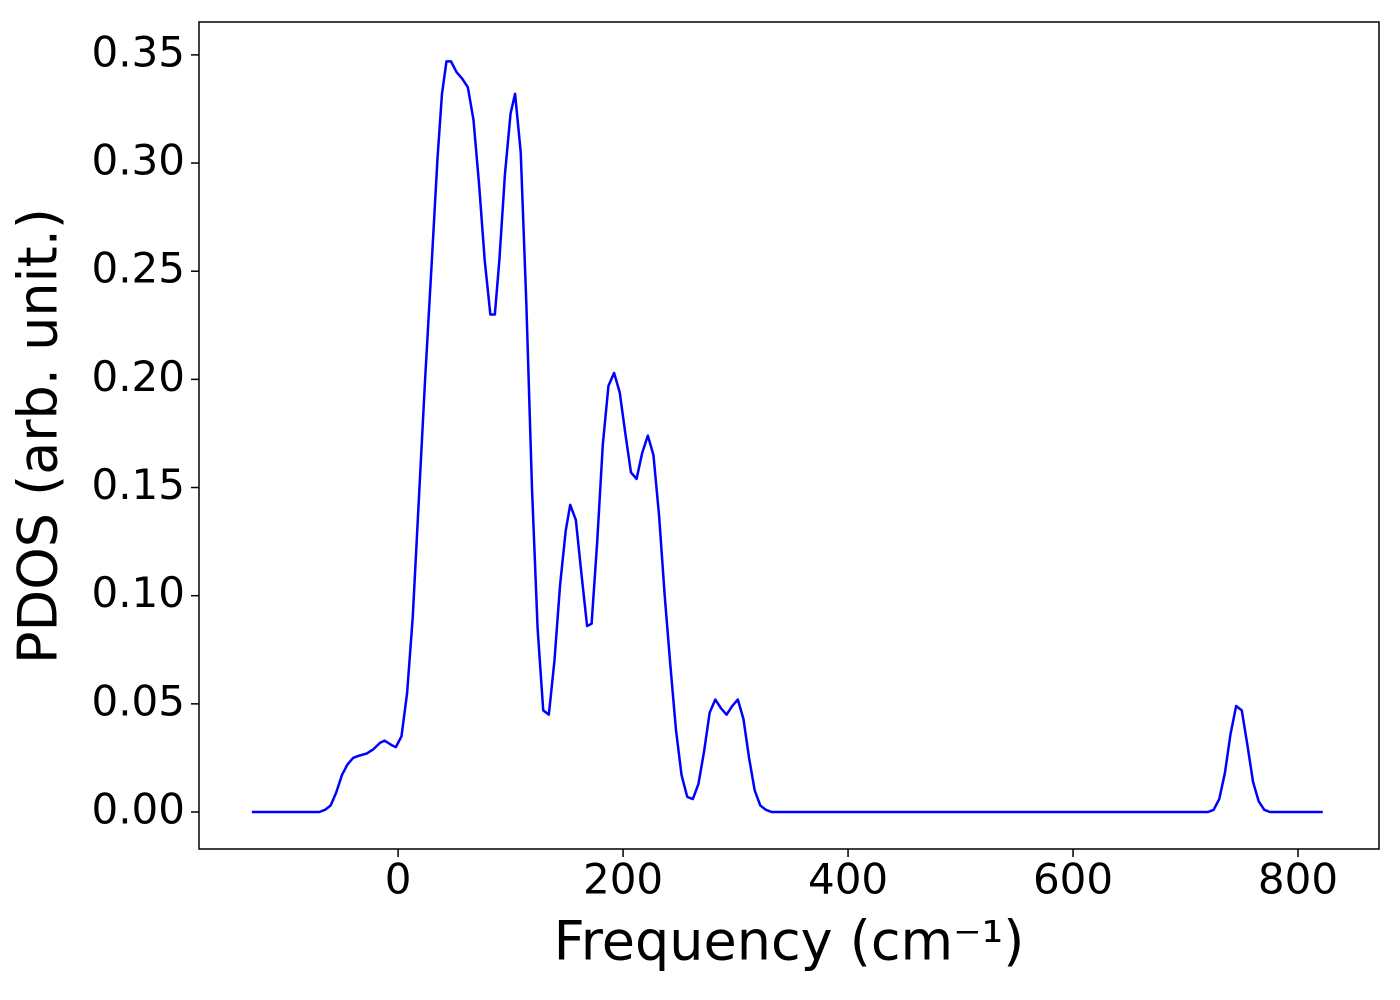  I want to click on x-tick-label: 200, so click(623, 879).